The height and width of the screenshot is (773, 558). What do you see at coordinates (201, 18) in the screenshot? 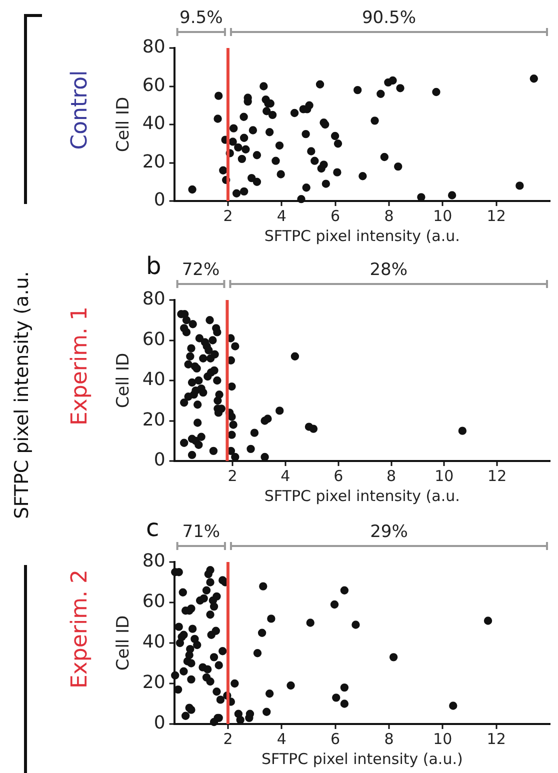
I see `text: 9.5%` at bounding box center [201, 18].